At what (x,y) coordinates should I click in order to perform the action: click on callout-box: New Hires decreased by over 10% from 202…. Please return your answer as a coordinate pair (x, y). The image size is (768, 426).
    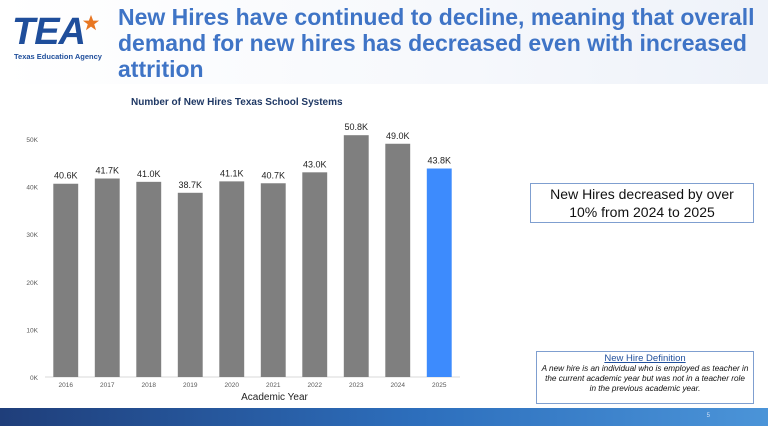
    Looking at the image, I should click on (642, 203).